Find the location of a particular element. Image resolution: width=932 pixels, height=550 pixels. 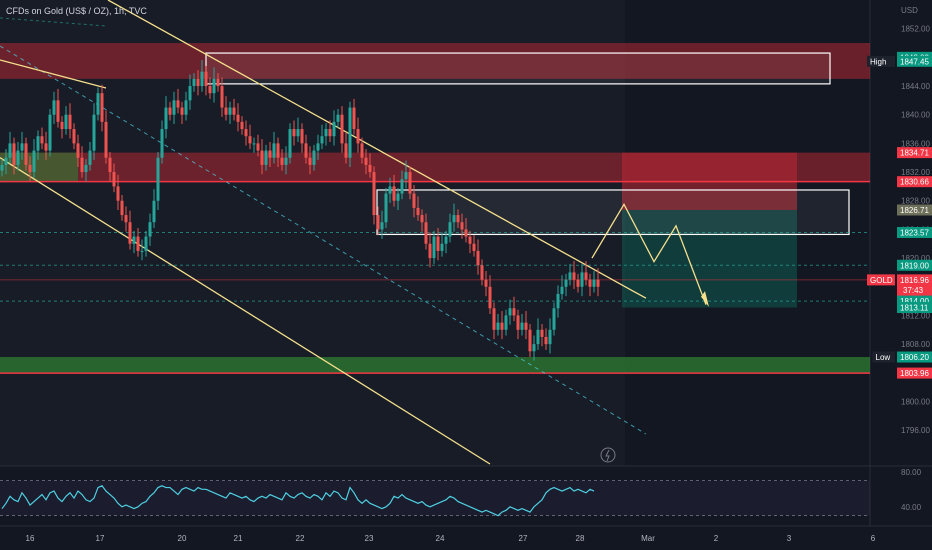

rsi-band is located at coordinates (435, 498).